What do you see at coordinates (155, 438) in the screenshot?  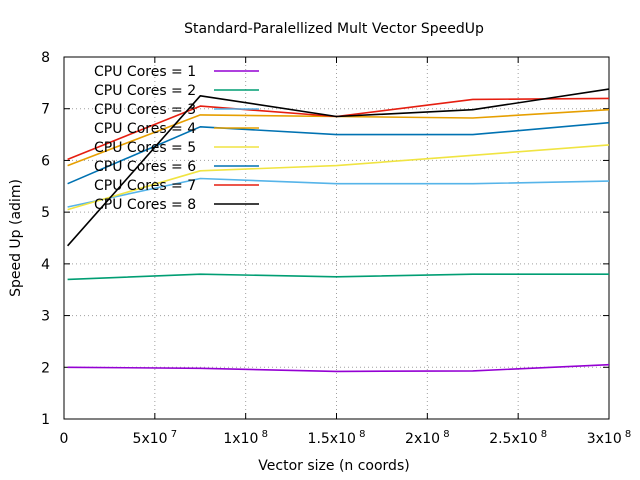 I see `x-tick-label: 5x10 7` at bounding box center [155, 438].